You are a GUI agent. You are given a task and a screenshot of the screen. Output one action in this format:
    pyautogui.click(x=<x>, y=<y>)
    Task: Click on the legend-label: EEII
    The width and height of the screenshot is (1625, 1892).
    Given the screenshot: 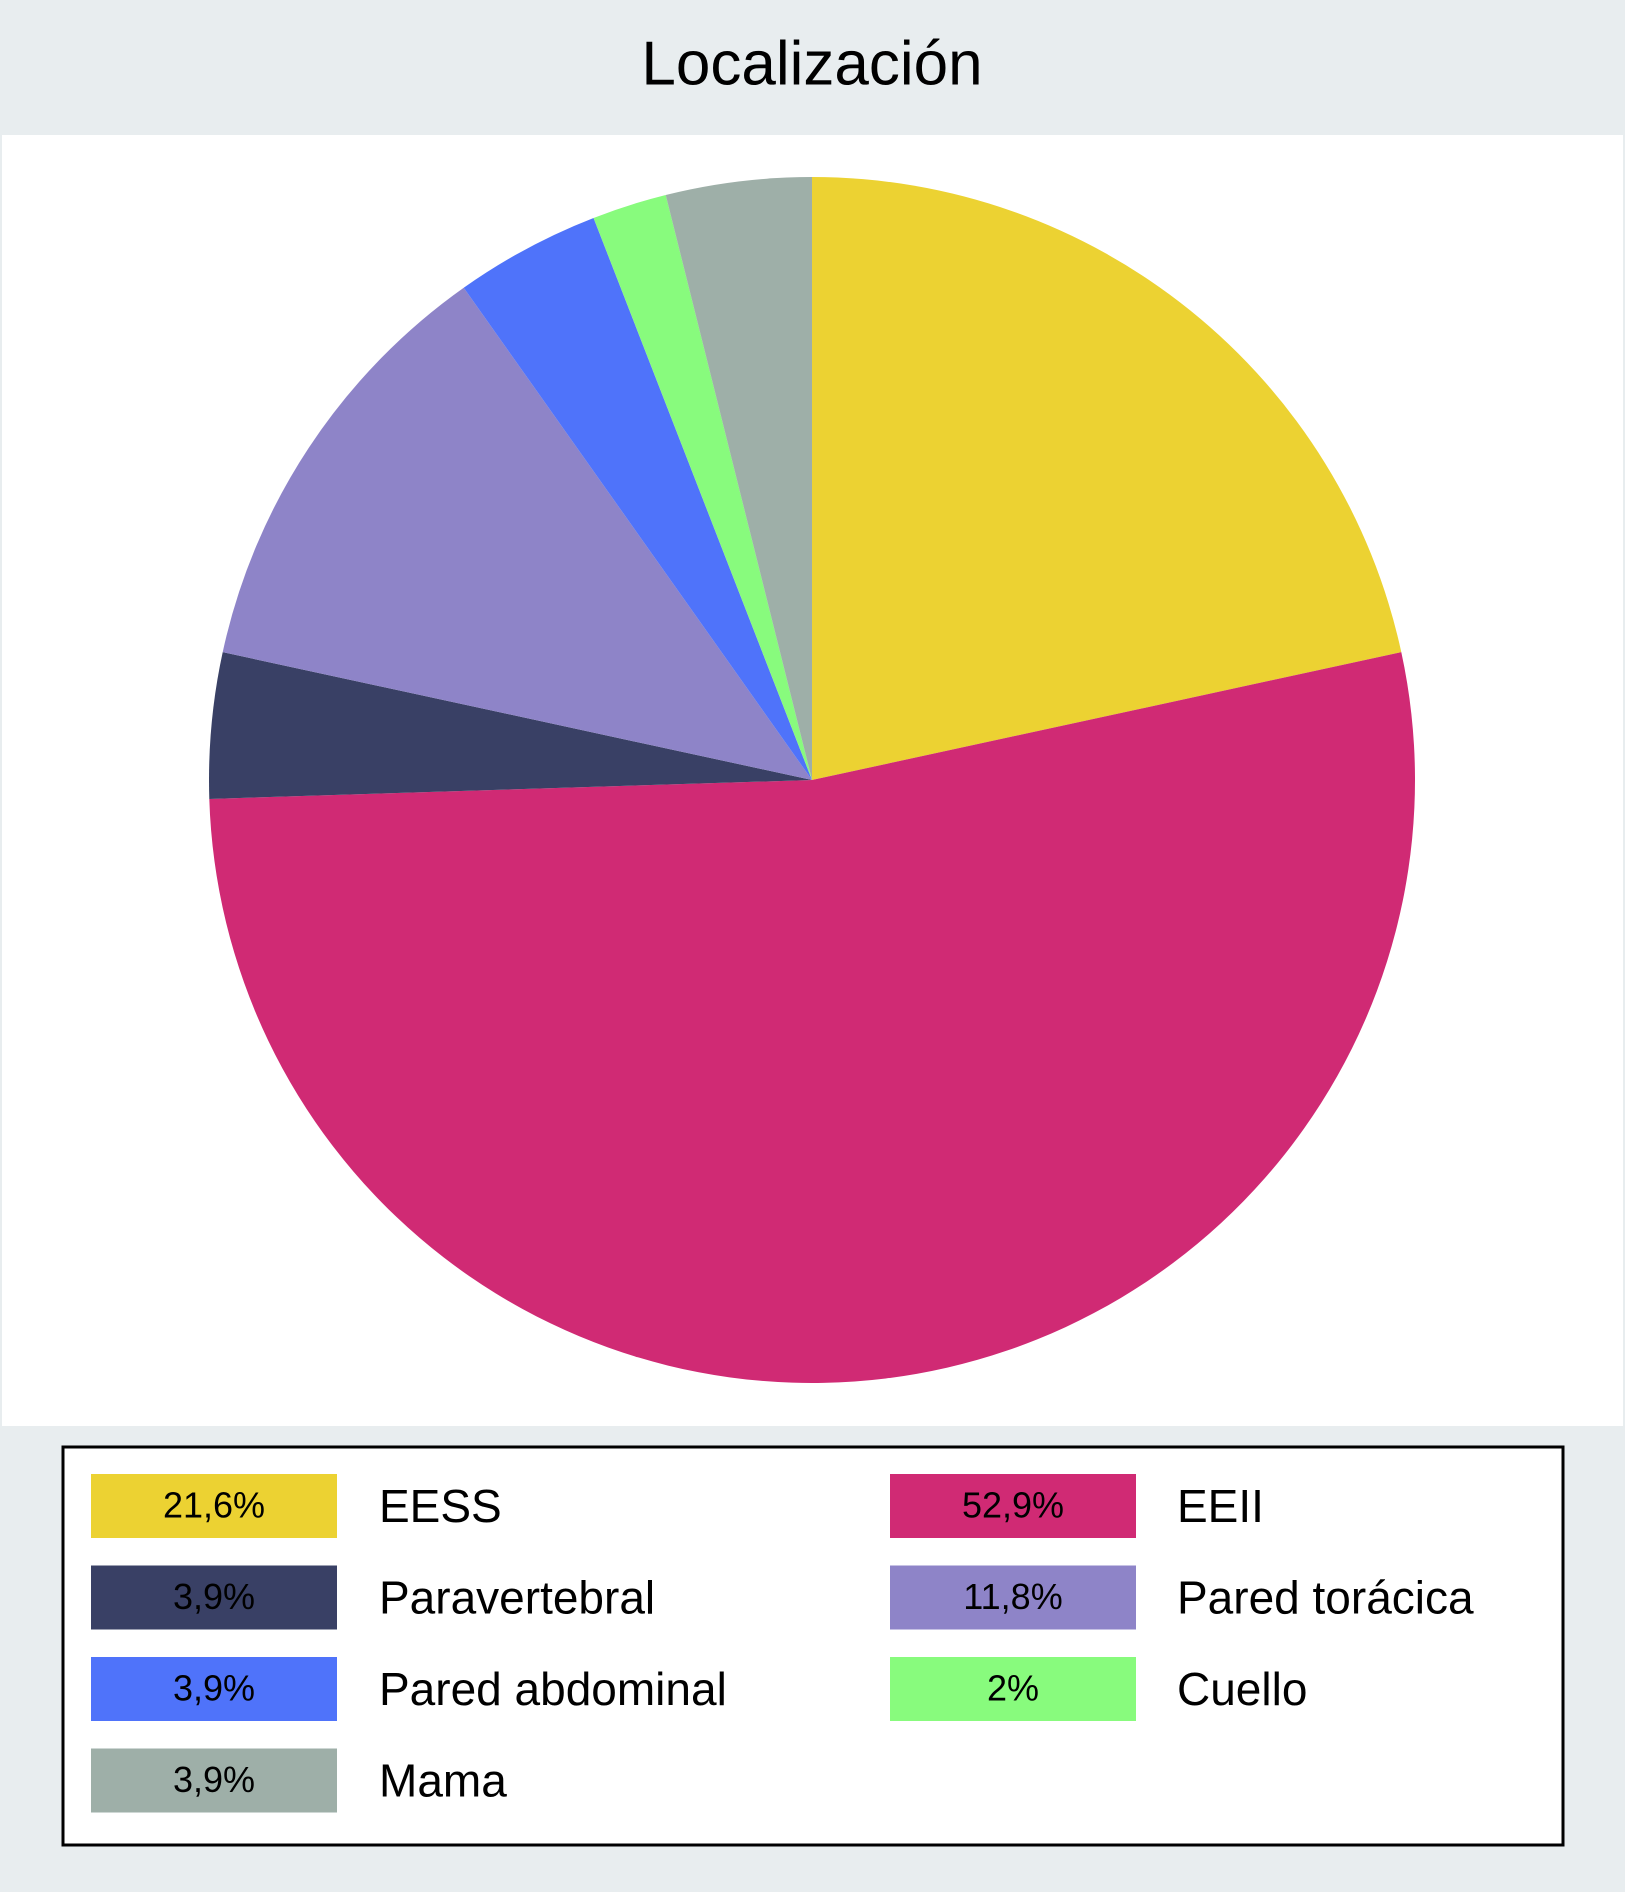 What is the action you would take?
    pyautogui.click(x=1220, y=1506)
    